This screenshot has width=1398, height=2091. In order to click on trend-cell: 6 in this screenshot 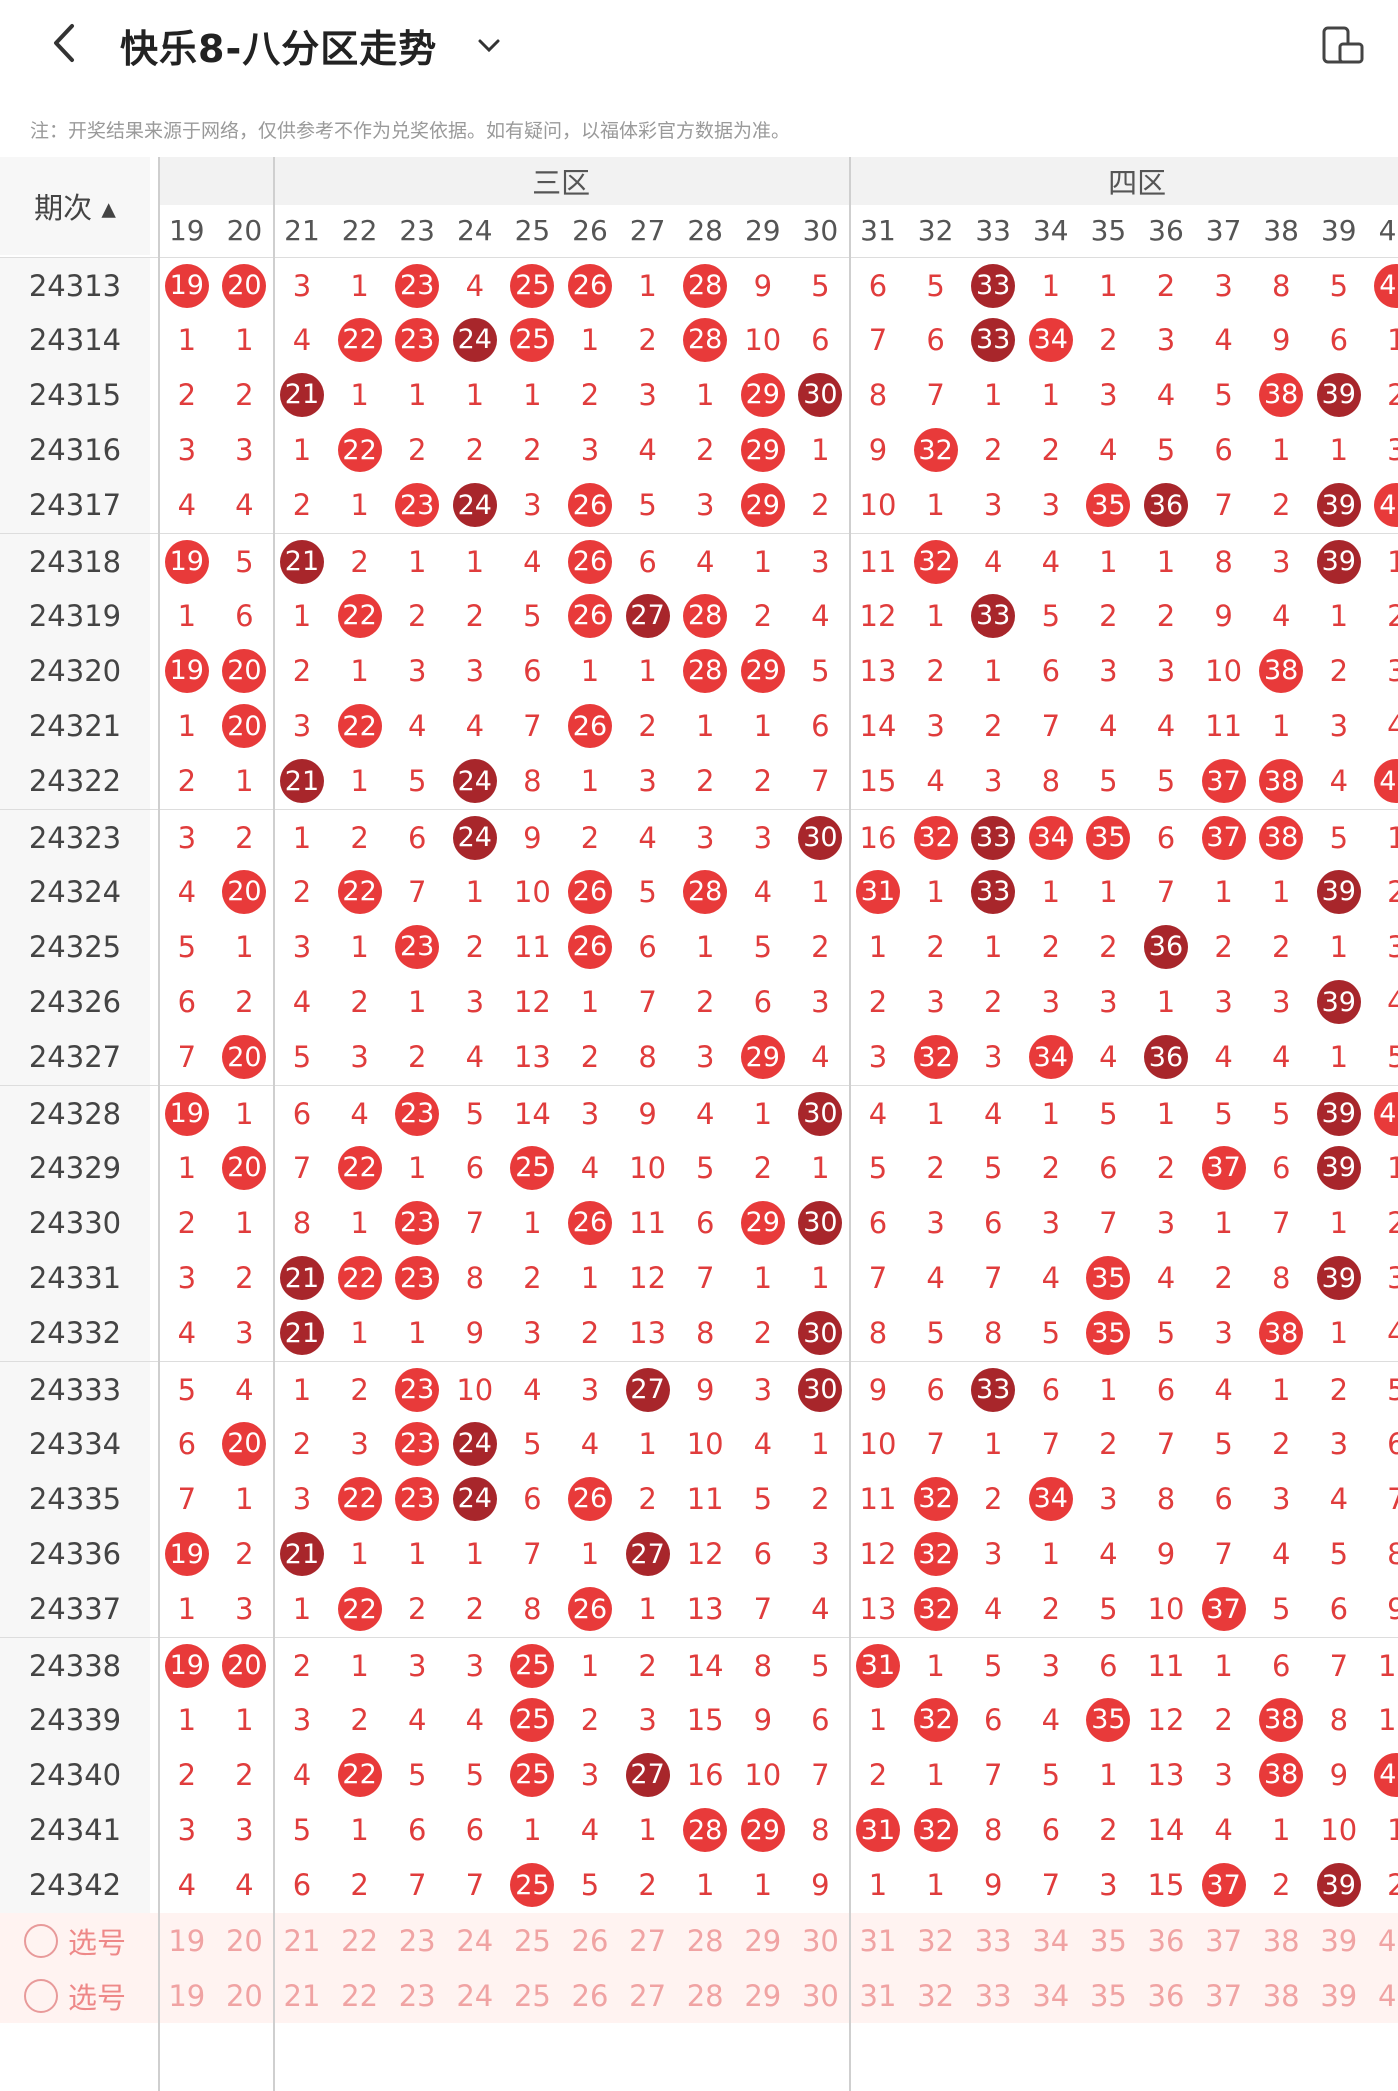, I will do `click(820, 339)`.